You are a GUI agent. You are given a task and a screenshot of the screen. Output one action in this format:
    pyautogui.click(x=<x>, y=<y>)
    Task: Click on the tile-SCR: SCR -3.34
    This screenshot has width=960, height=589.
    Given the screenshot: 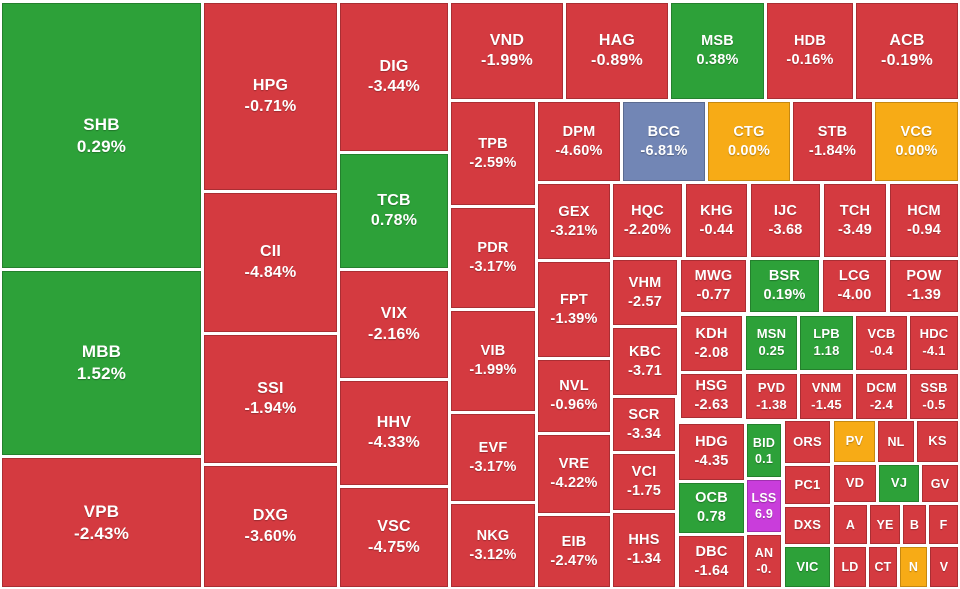 What is the action you would take?
    pyautogui.click(x=644, y=424)
    